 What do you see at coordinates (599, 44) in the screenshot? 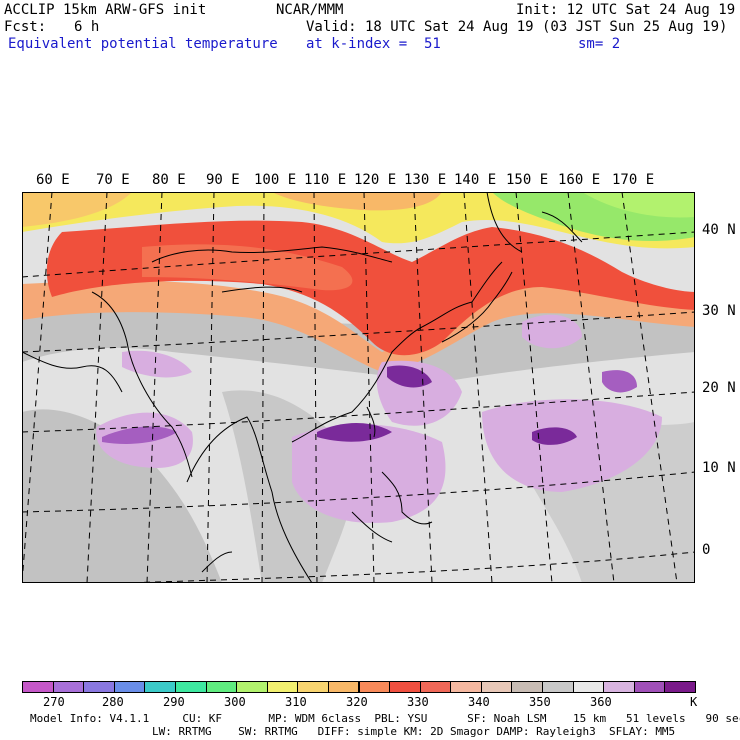
I see `smoothing-label: sm= 2` at bounding box center [599, 44].